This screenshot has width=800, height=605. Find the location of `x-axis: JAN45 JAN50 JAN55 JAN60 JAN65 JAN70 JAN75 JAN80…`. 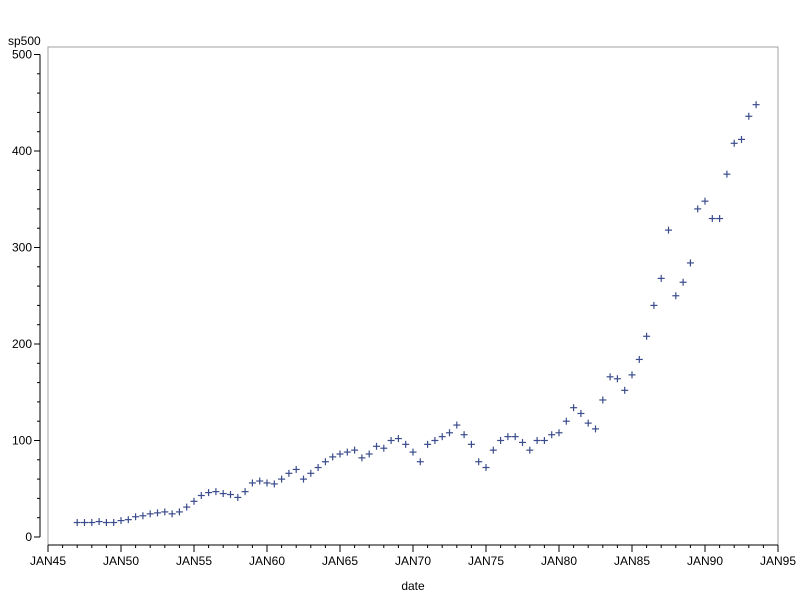

x-axis: JAN45 JAN50 JAN55 JAN60 JAN65 JAN70 JAN75 JAN80… is located at coordinates (413, 556).